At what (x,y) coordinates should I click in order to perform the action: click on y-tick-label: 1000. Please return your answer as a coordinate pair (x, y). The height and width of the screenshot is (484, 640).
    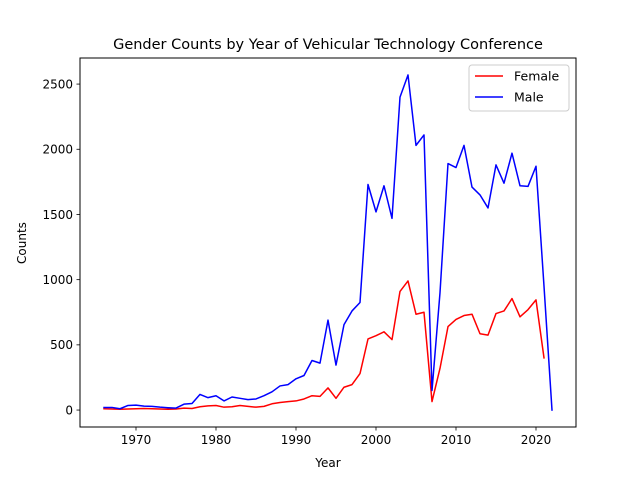
    Looking at the image, I should click on (57, 280).